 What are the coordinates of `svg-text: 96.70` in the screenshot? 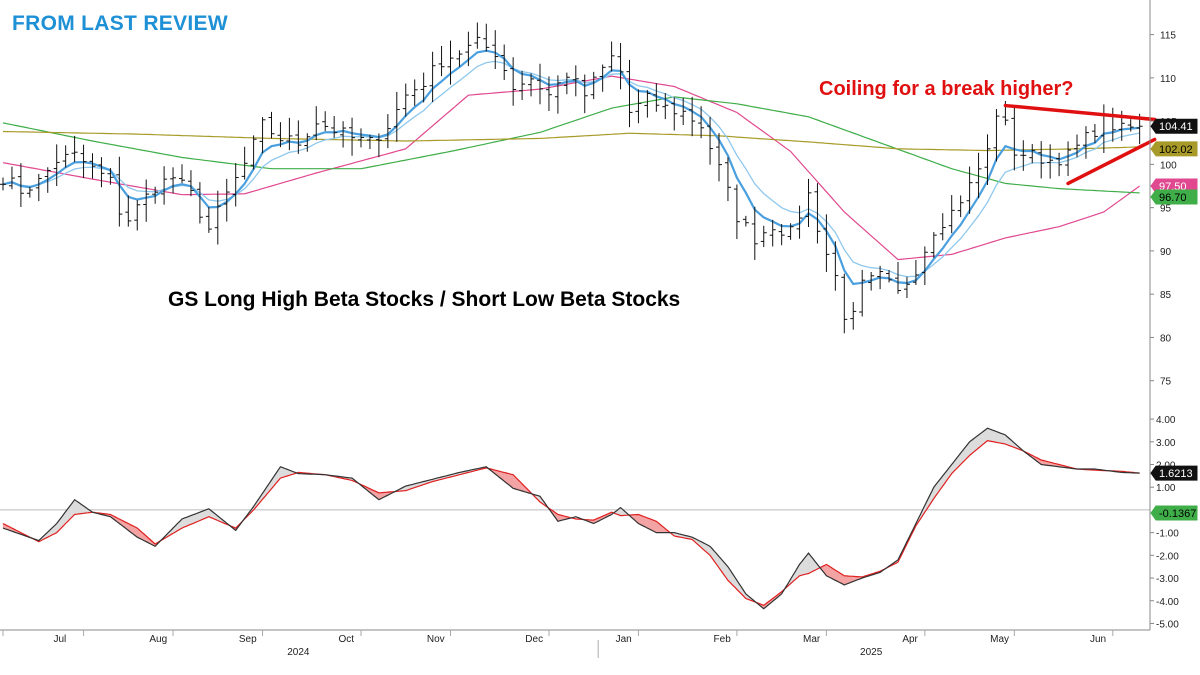 It's located at (1173, 198).